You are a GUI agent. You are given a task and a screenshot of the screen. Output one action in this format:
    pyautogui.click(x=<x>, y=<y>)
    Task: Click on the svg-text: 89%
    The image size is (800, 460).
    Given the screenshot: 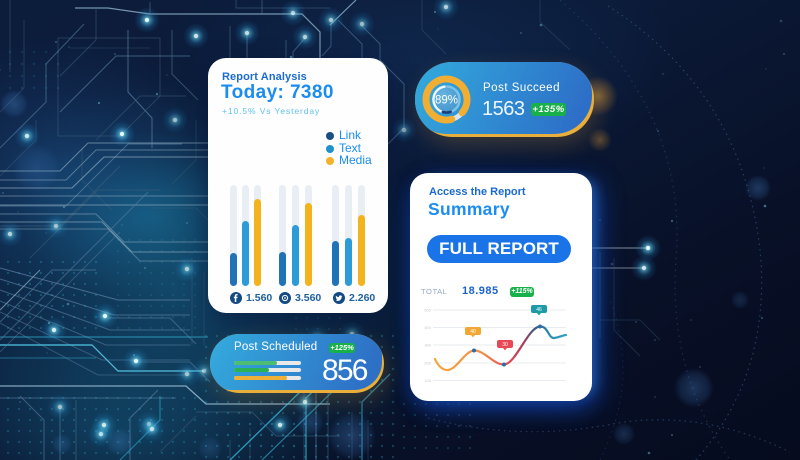 What is the action you would take?
    pyautogui.click(x=446, y=101)
    